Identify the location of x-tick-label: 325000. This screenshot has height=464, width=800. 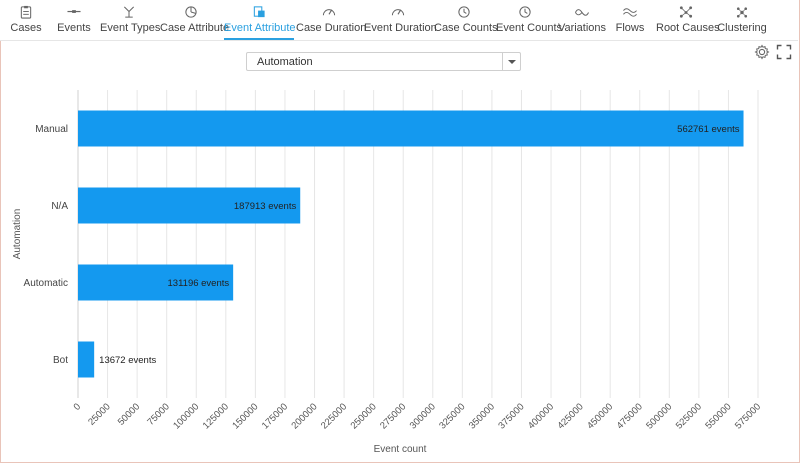
(452, 416).